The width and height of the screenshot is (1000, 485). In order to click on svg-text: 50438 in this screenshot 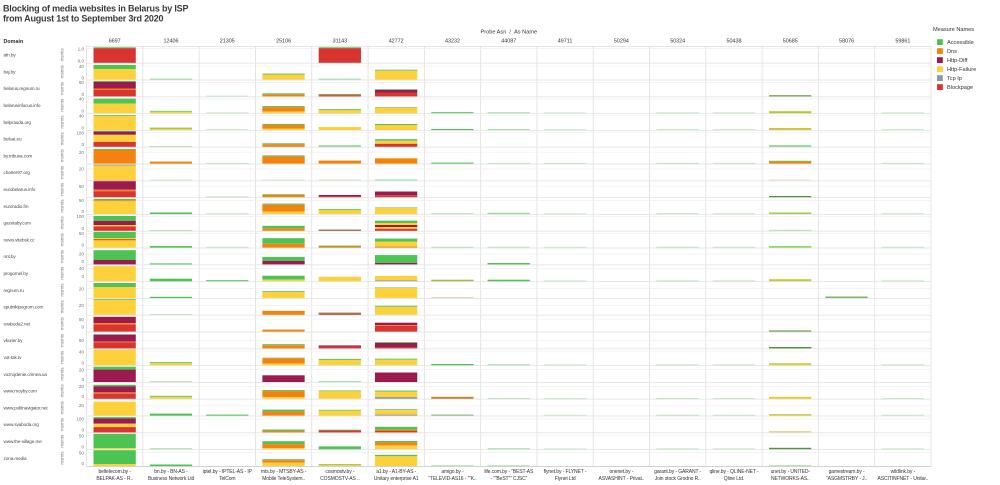, I will do `click(734, 42)`.